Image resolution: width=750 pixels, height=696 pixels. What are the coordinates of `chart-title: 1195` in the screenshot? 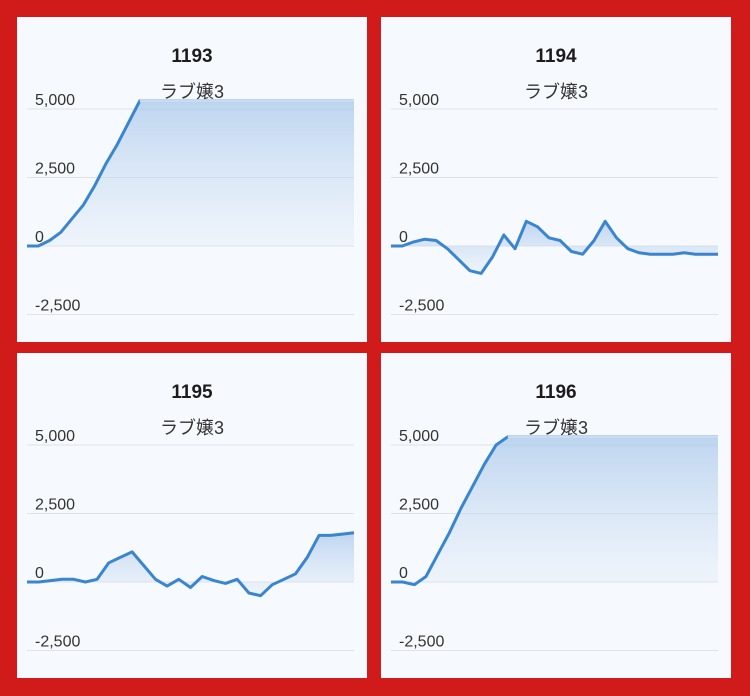 It's located at (192, 392).